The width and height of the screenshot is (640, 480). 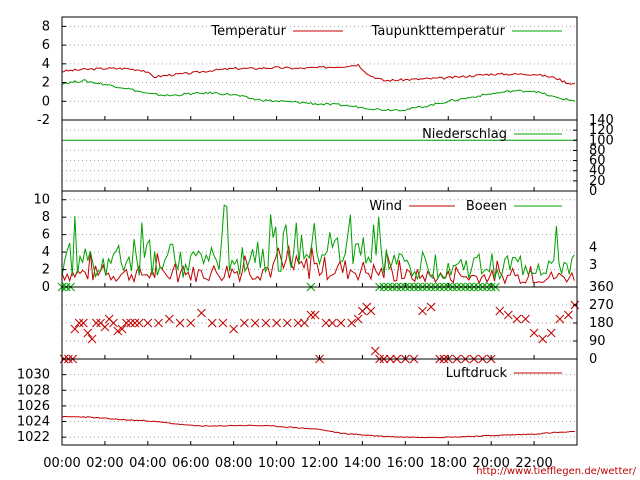 I want to click on yticks-wind-direction: 360 270 180 90 0, so click(x=593, y=323).